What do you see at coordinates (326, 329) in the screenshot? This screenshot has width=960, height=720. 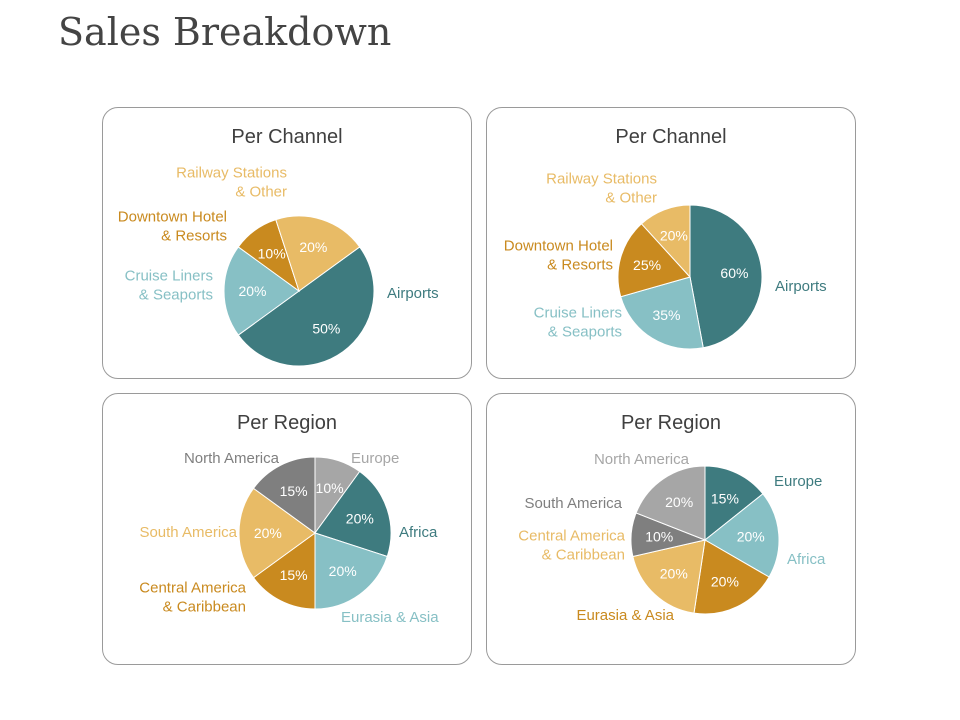 I see `slice-percent-label: 50%` at bounding box center [326, 329].